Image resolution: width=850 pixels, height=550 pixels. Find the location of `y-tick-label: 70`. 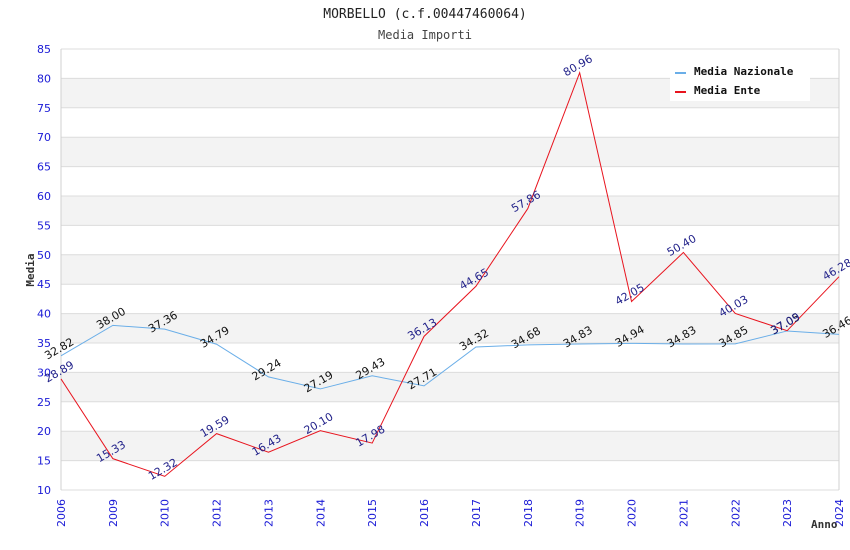

y-tick-label: 70 is located at coordinates (44, 137).